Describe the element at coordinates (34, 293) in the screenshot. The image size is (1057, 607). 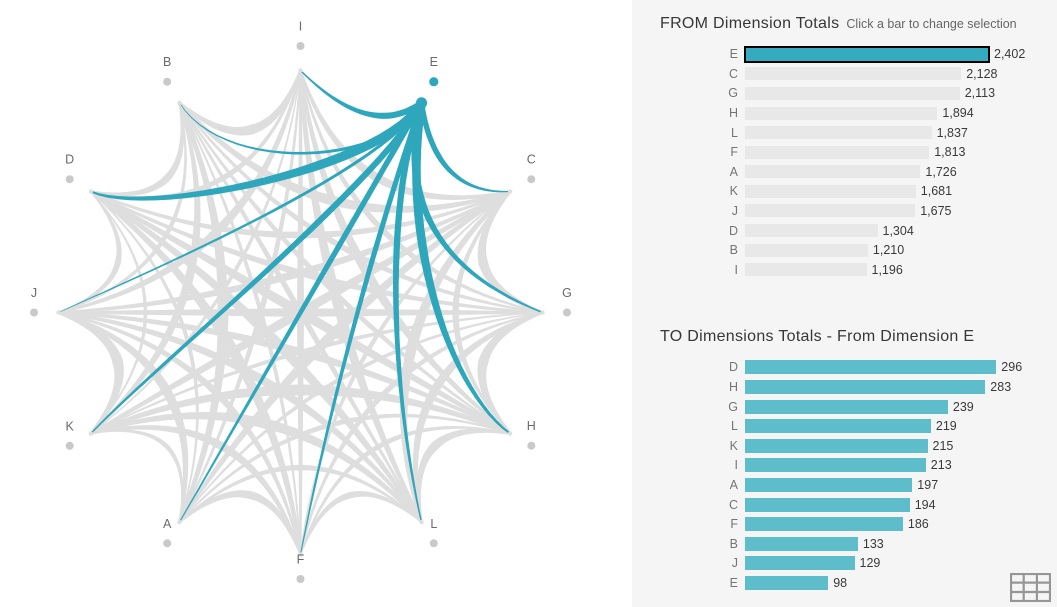
I see `svg-text: J` at that location.